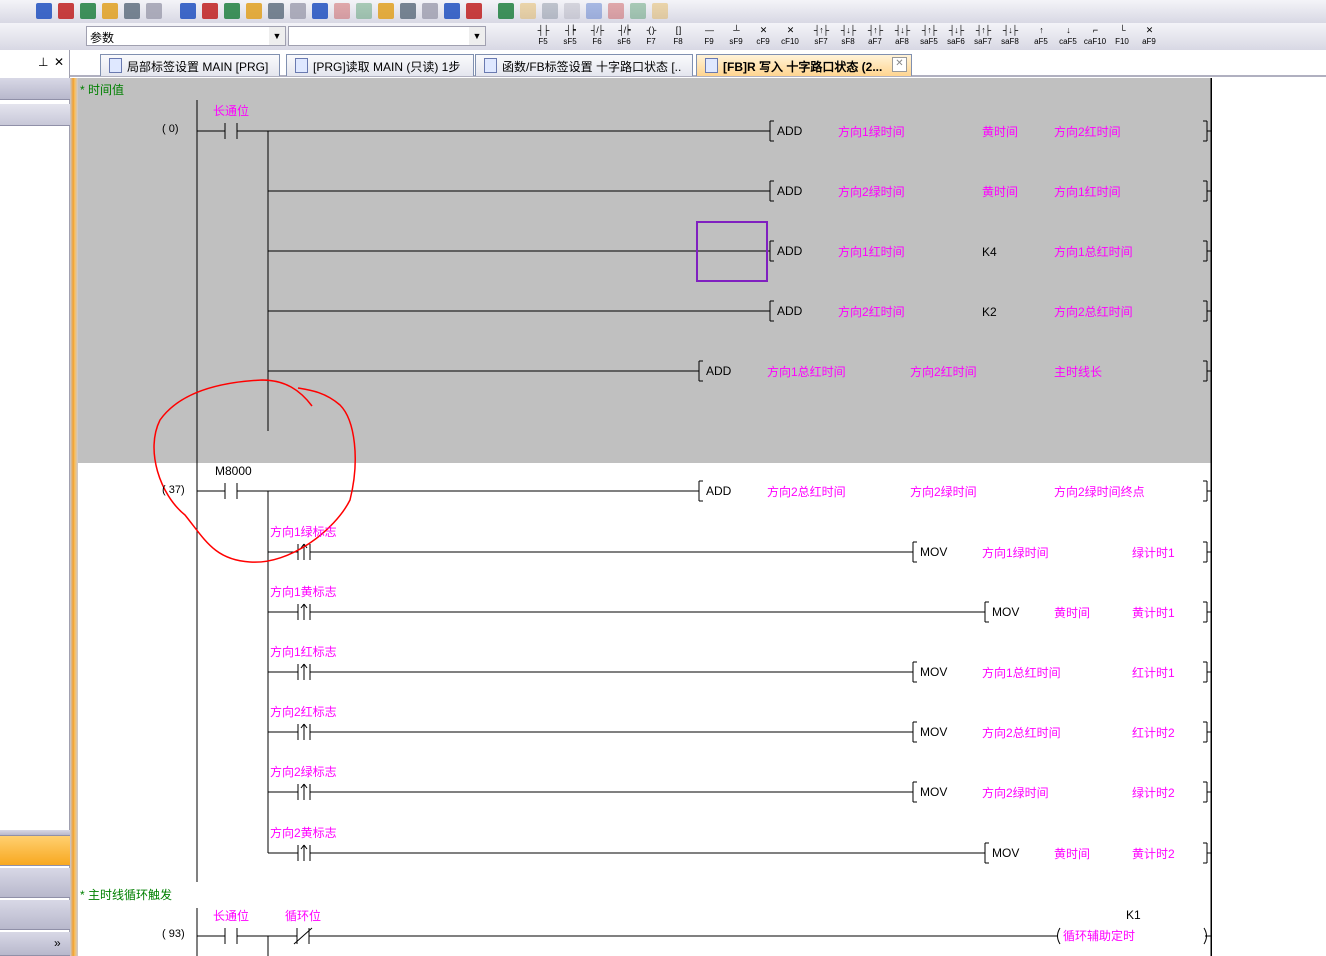 The height and width of the screenshot is (956, 1326). I want to click on operand: 红计时2, so click(1153, 733).